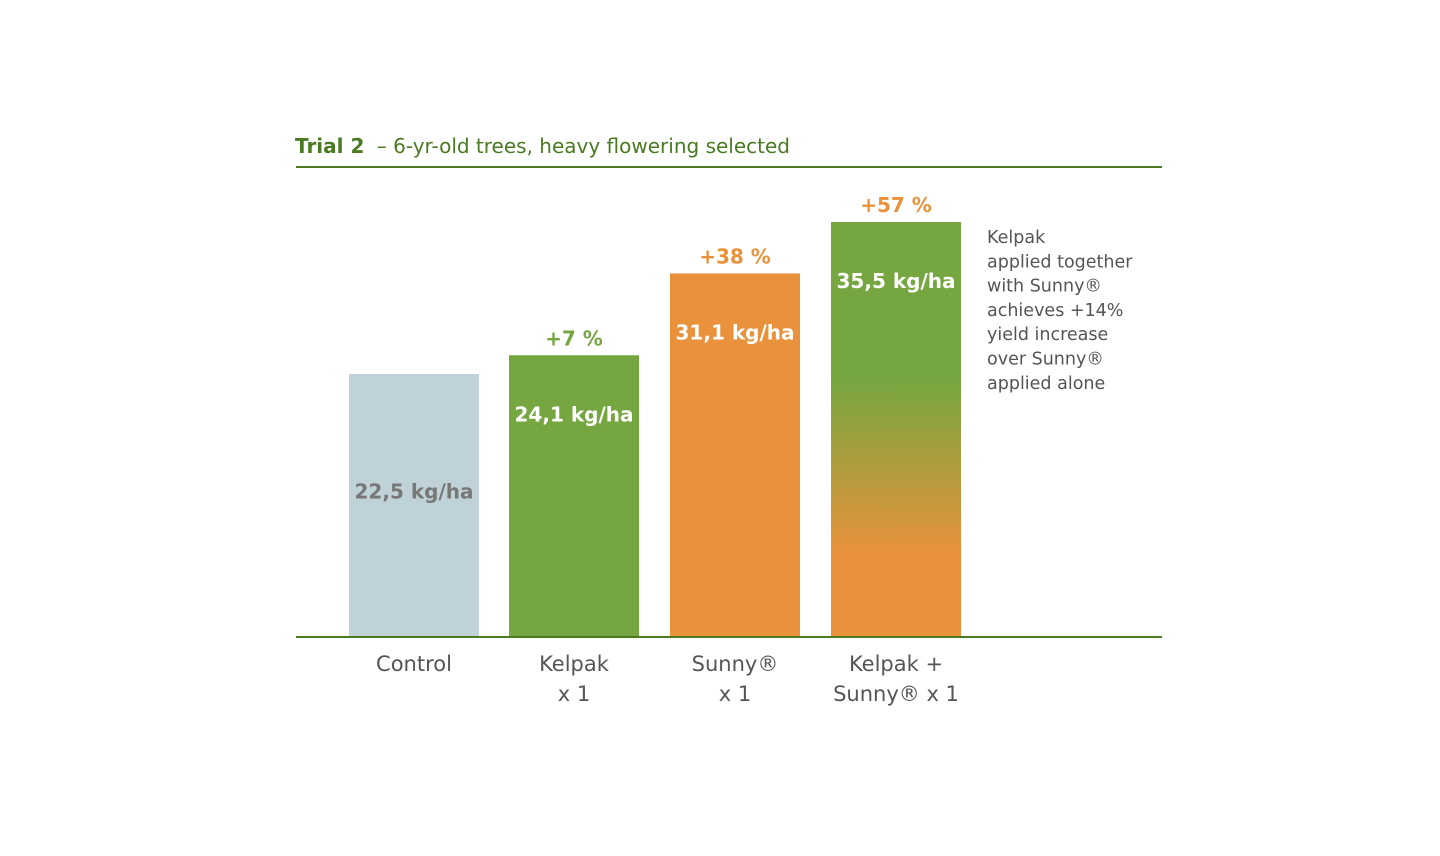 The height and width of the screenshot is (856, 1440). Describe the element at coordinates (1044, 287) in the screenshot. I see `side-note-line-2: with Sunny®` at that location.